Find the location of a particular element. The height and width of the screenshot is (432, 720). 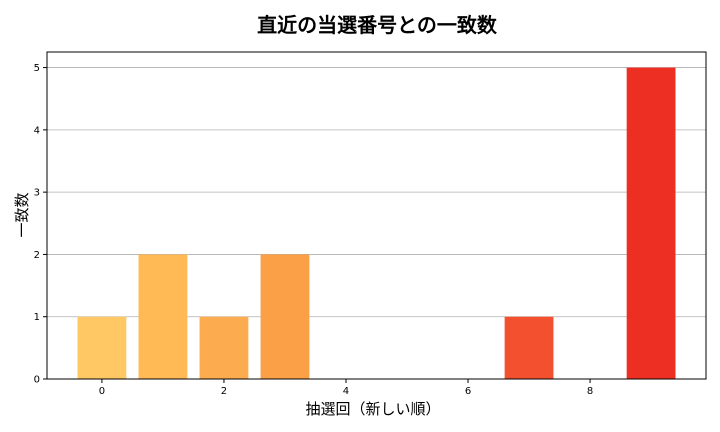

y-axis-ticks: 0 1 2 3 4 5 is located at coordinates (40, 224).